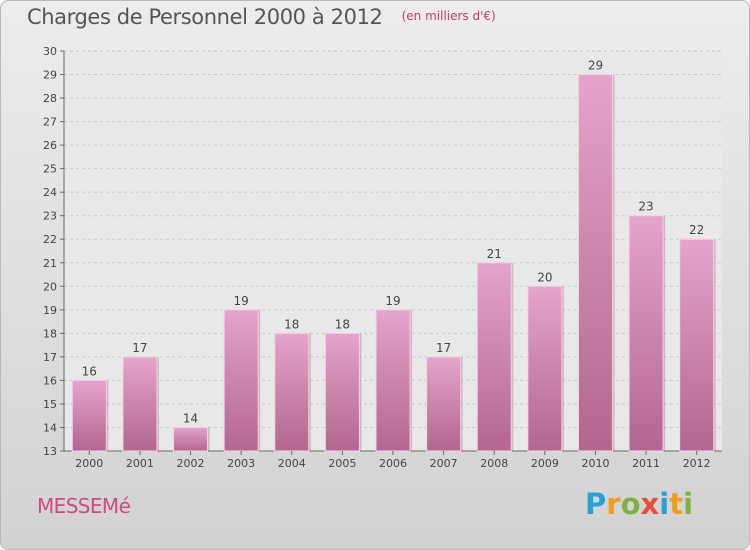 Image resolution: width=750 pixels, height=550 pixels. I want to click on x-tick-label: 2002, so click(191, 463).